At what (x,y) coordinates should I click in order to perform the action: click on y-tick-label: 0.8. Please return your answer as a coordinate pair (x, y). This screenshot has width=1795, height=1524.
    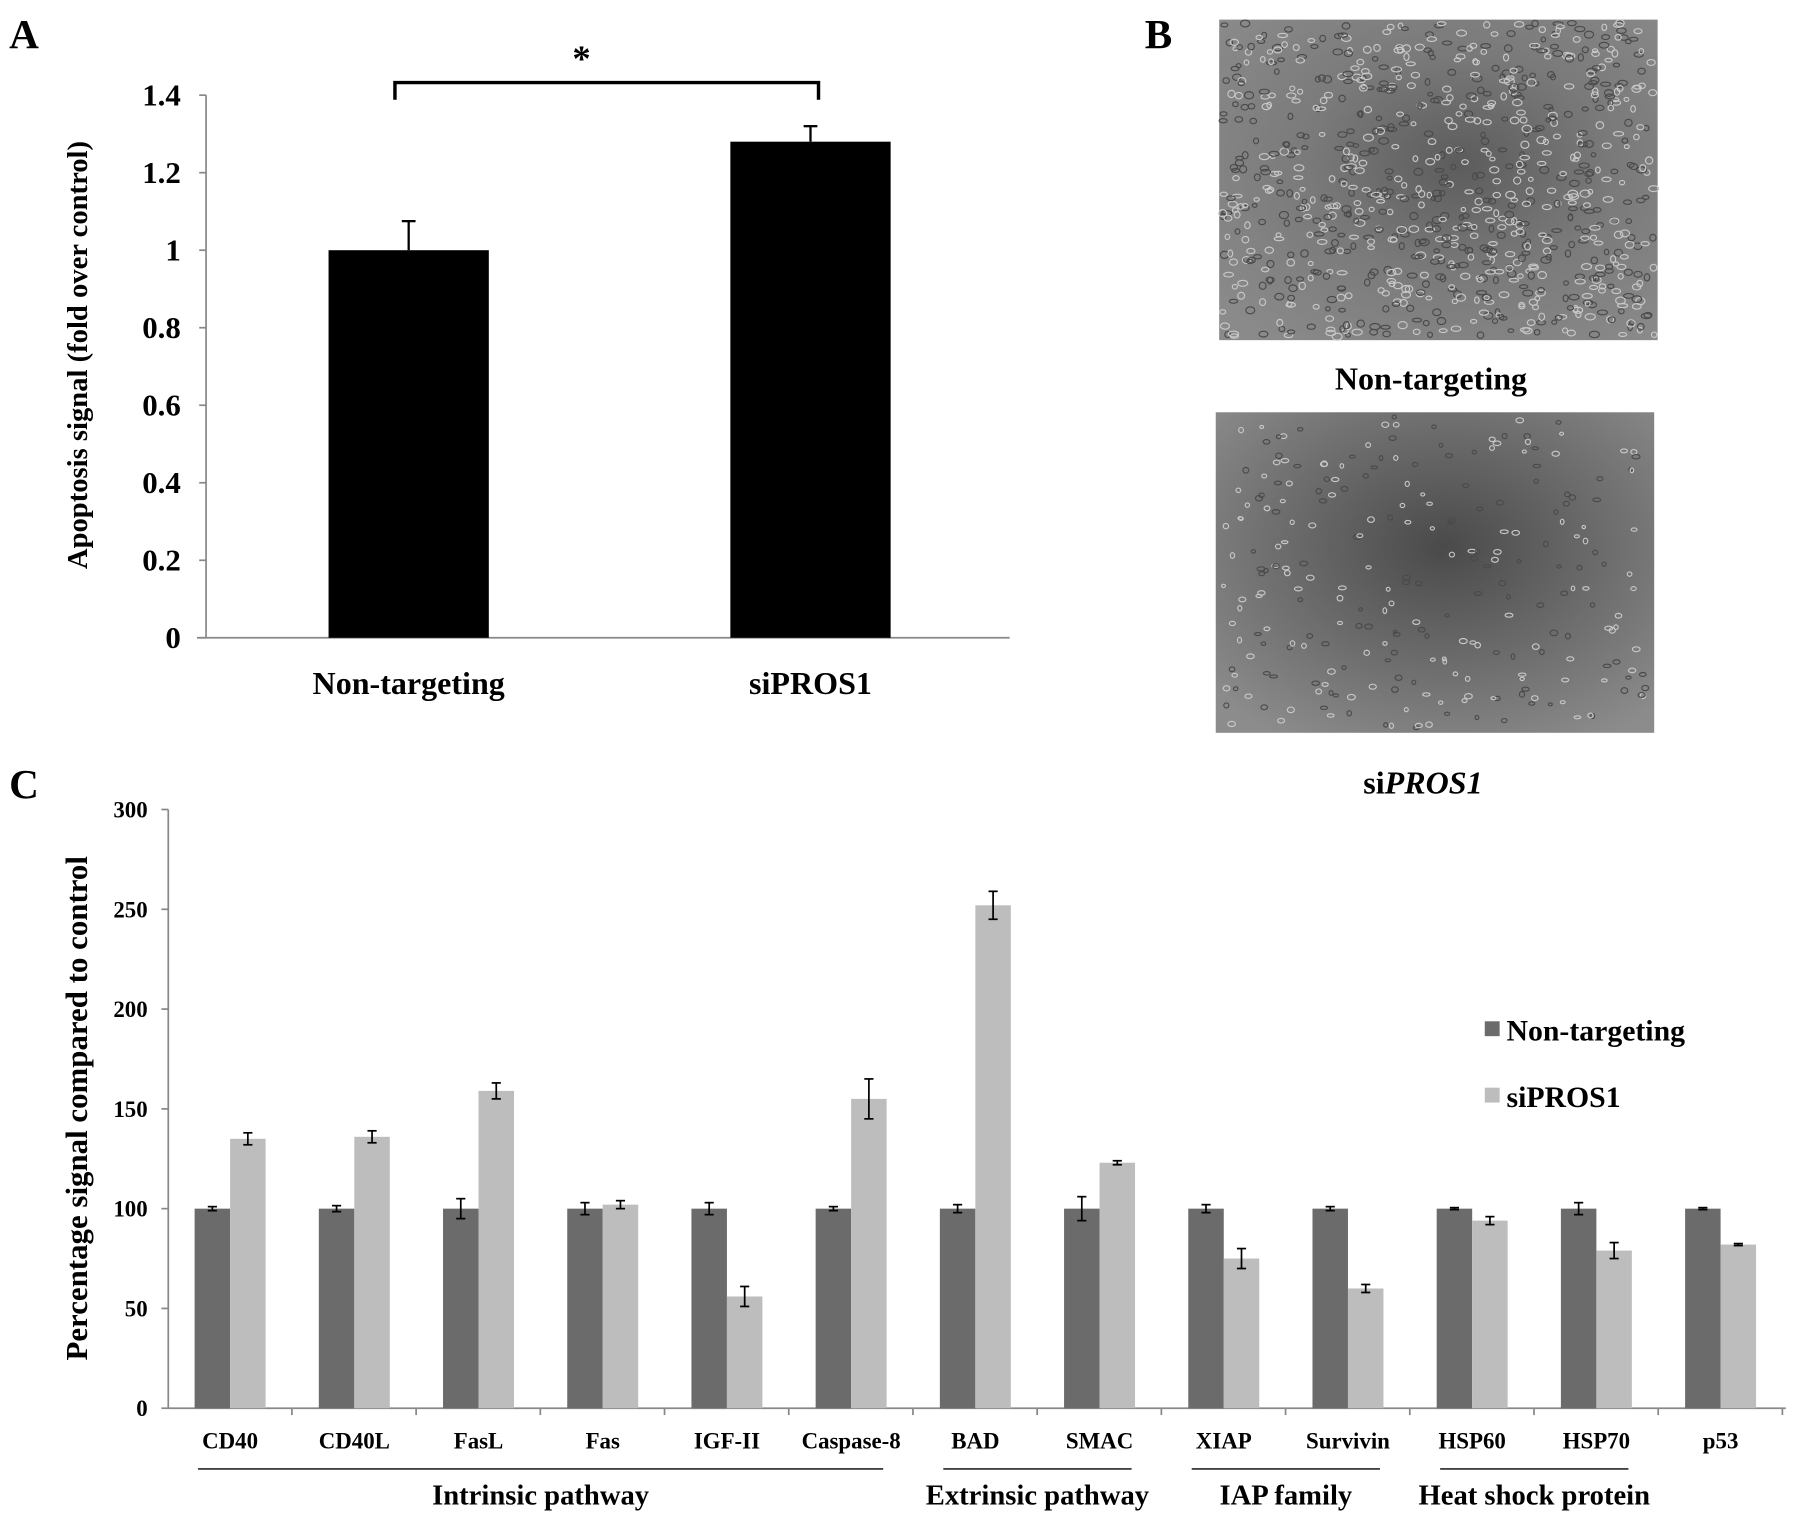
    Looking at the image, I should click on (161, 327).